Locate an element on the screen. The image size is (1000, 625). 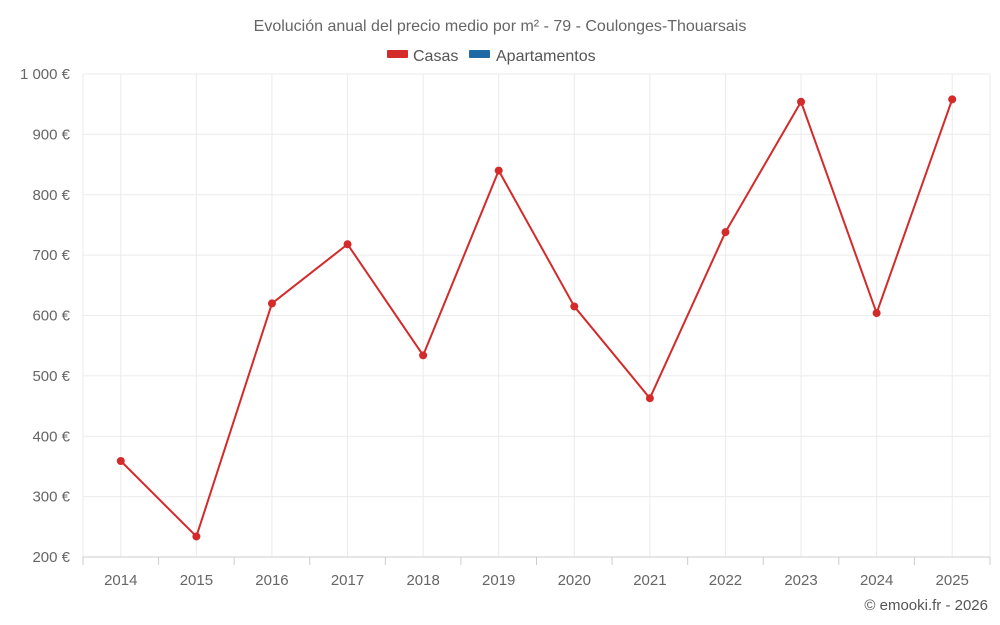
x-tick-label: 2021 is located at coordinates (649, 580).